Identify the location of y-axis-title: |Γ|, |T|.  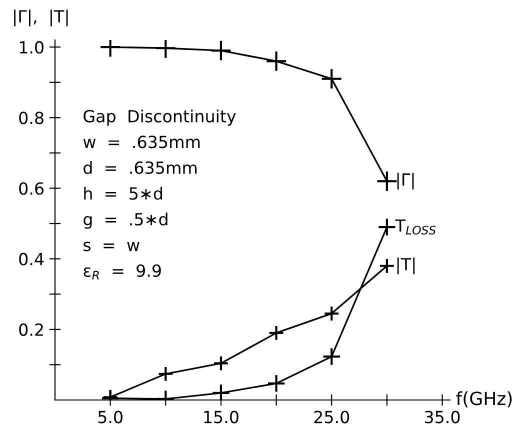
(41, 18).